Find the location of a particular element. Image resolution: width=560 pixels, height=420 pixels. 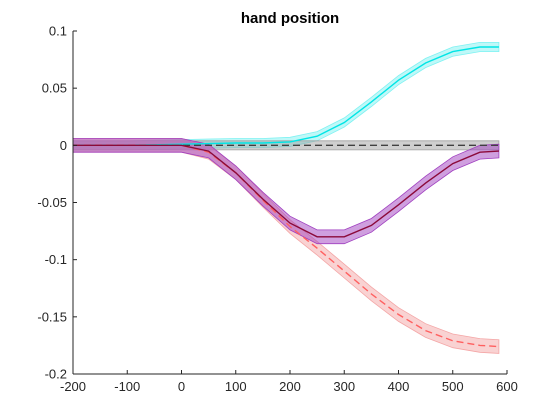

x-tick-label: 600 is located at coordinates (507, 386).